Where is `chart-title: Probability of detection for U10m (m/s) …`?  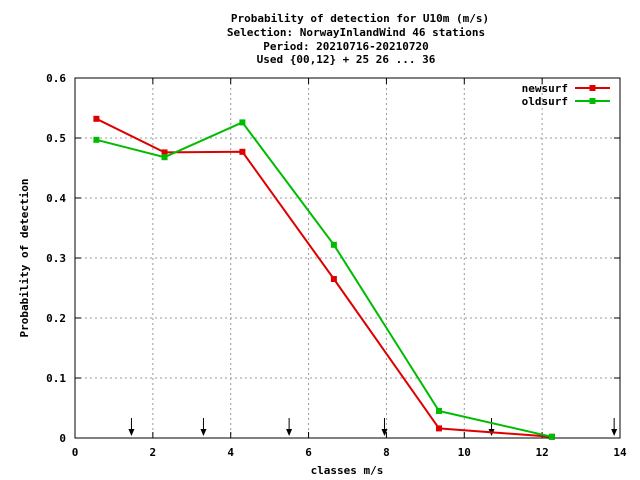
chart-title: Probability of detection for U10m (m/s) … is located at coordinates (358, 39).